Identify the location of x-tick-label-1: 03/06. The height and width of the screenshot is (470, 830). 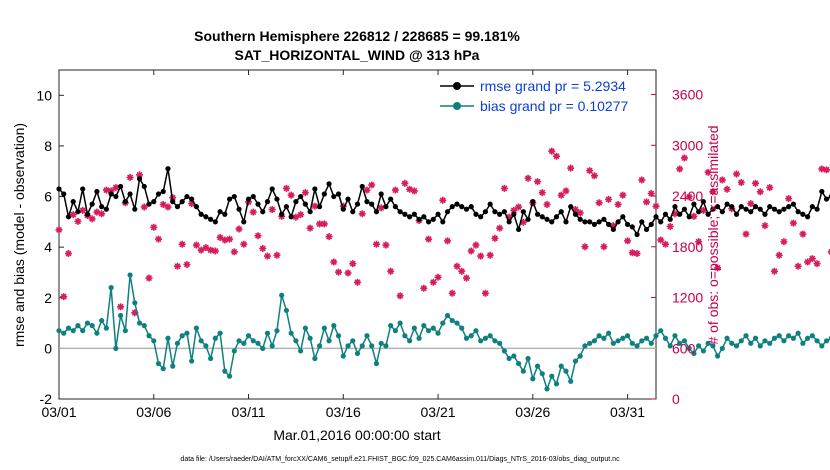
(153, 412).